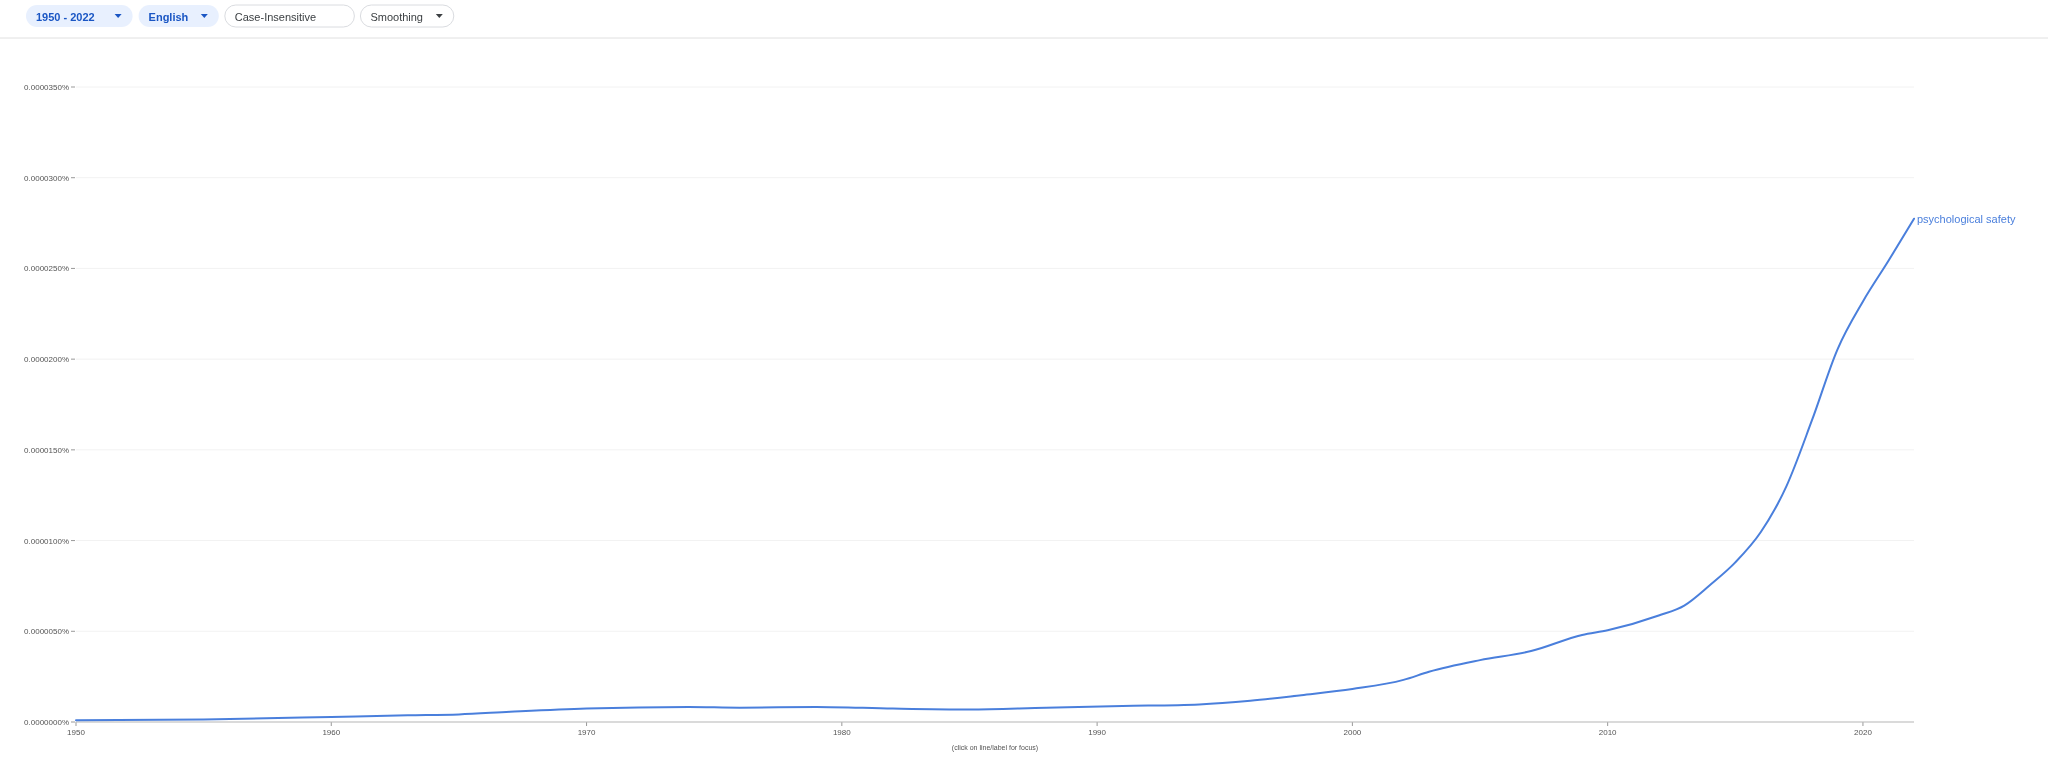 This screenshot has width=2048, height=761. I want to click on y-tick-label: 0.0000150%, so click(46, 450).